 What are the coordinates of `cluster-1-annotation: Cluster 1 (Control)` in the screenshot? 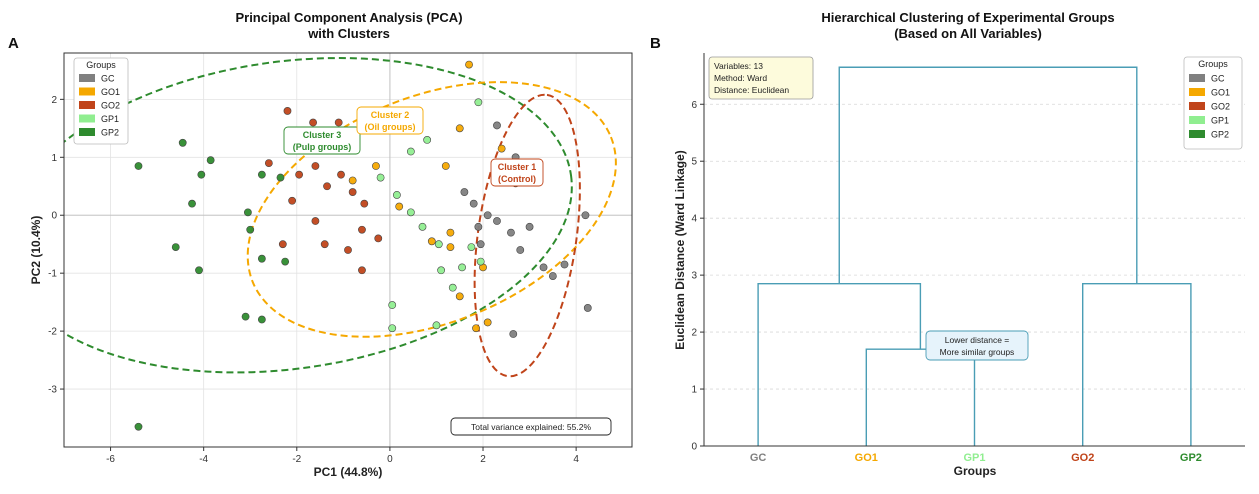 It's located at (517, 172).